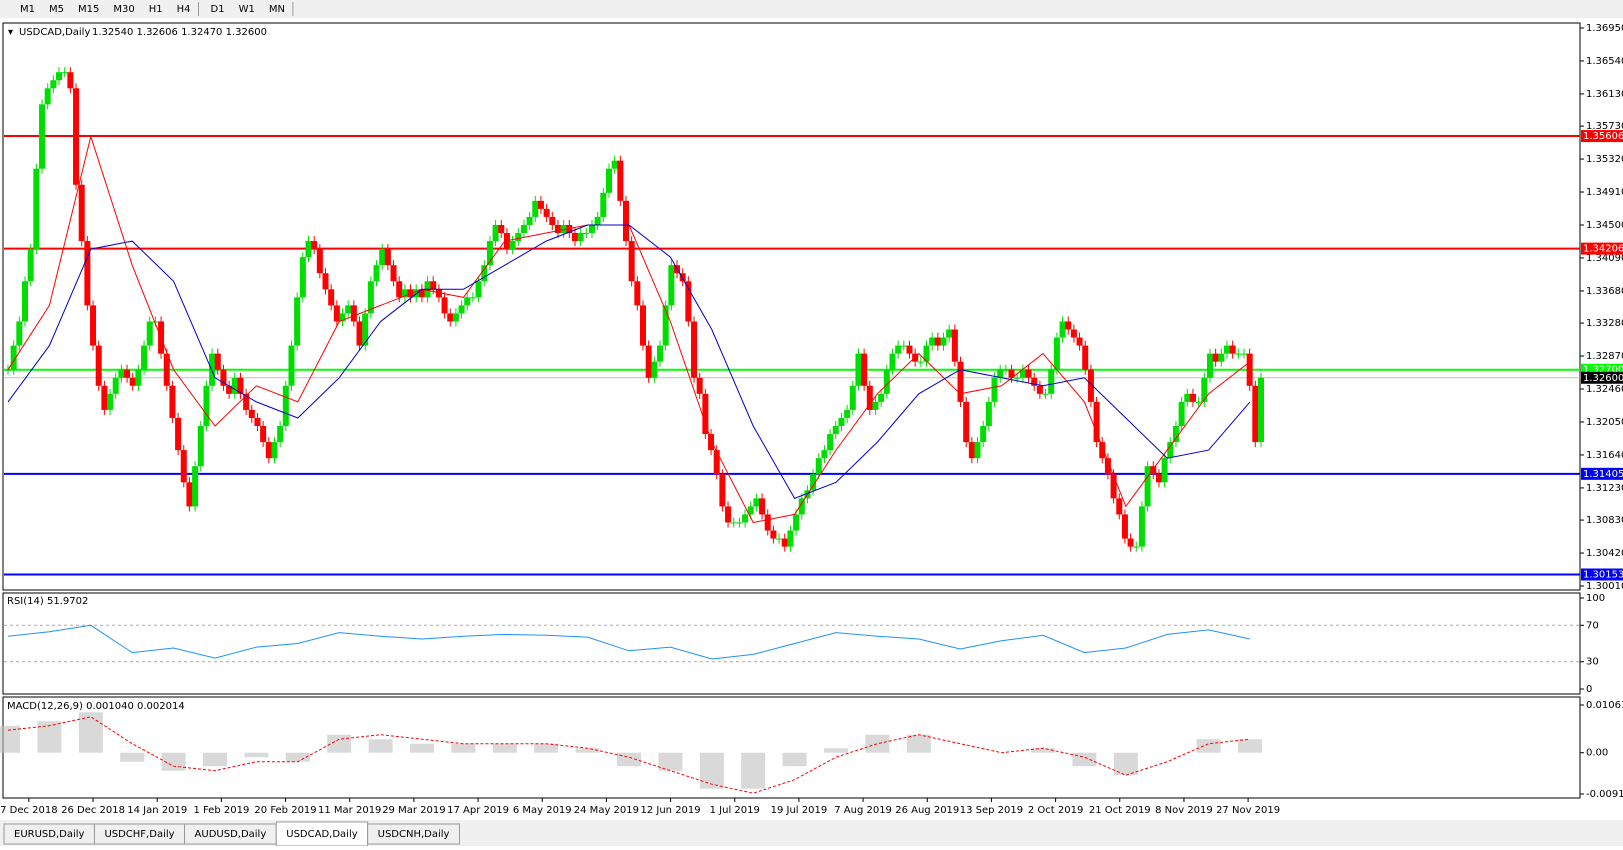  Describe the element at coordinates (1604, 553) in the screenshot. I see `price-tick-label: 1.30420` at that location.